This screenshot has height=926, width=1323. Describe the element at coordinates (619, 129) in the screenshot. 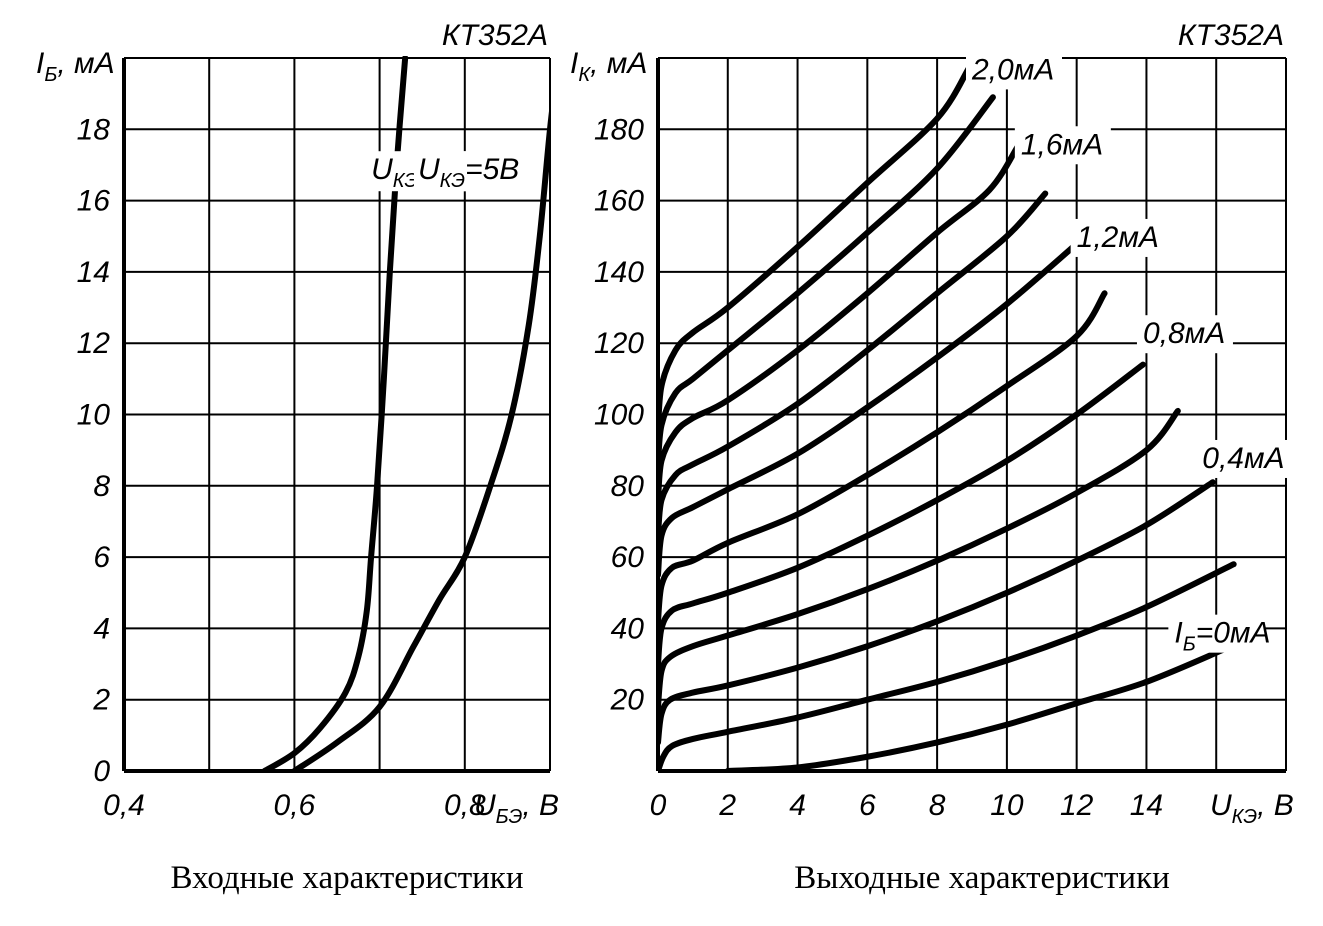

I see `y-tick-label: 180` at that location.